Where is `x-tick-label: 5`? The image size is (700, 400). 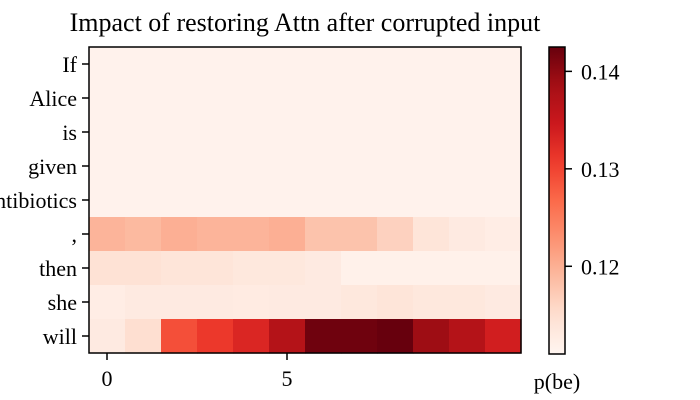
x-tick-label: 5 is located at coordinates (287, 378).